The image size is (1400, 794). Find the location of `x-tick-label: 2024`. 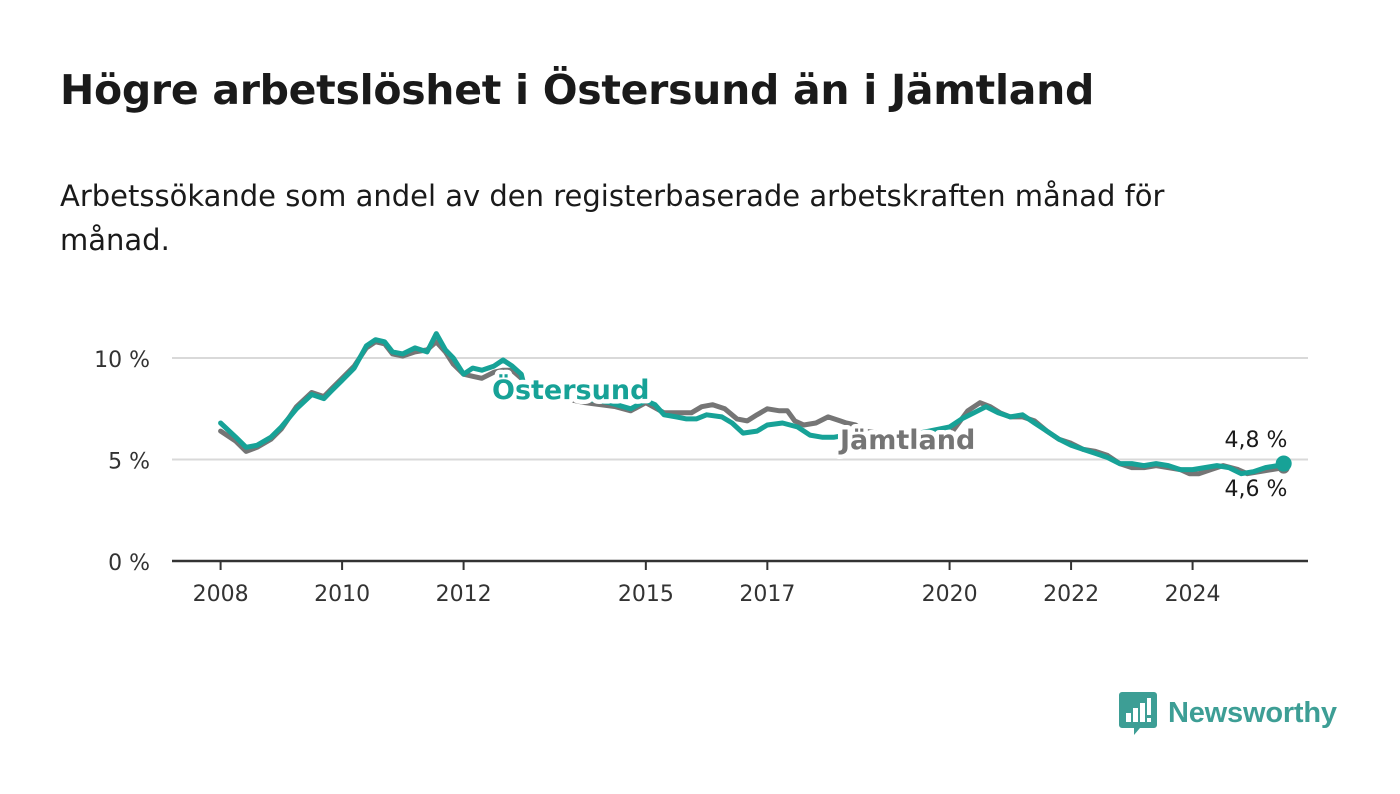

x-tick-label: 2024 is located at coordinates (1193, 594).